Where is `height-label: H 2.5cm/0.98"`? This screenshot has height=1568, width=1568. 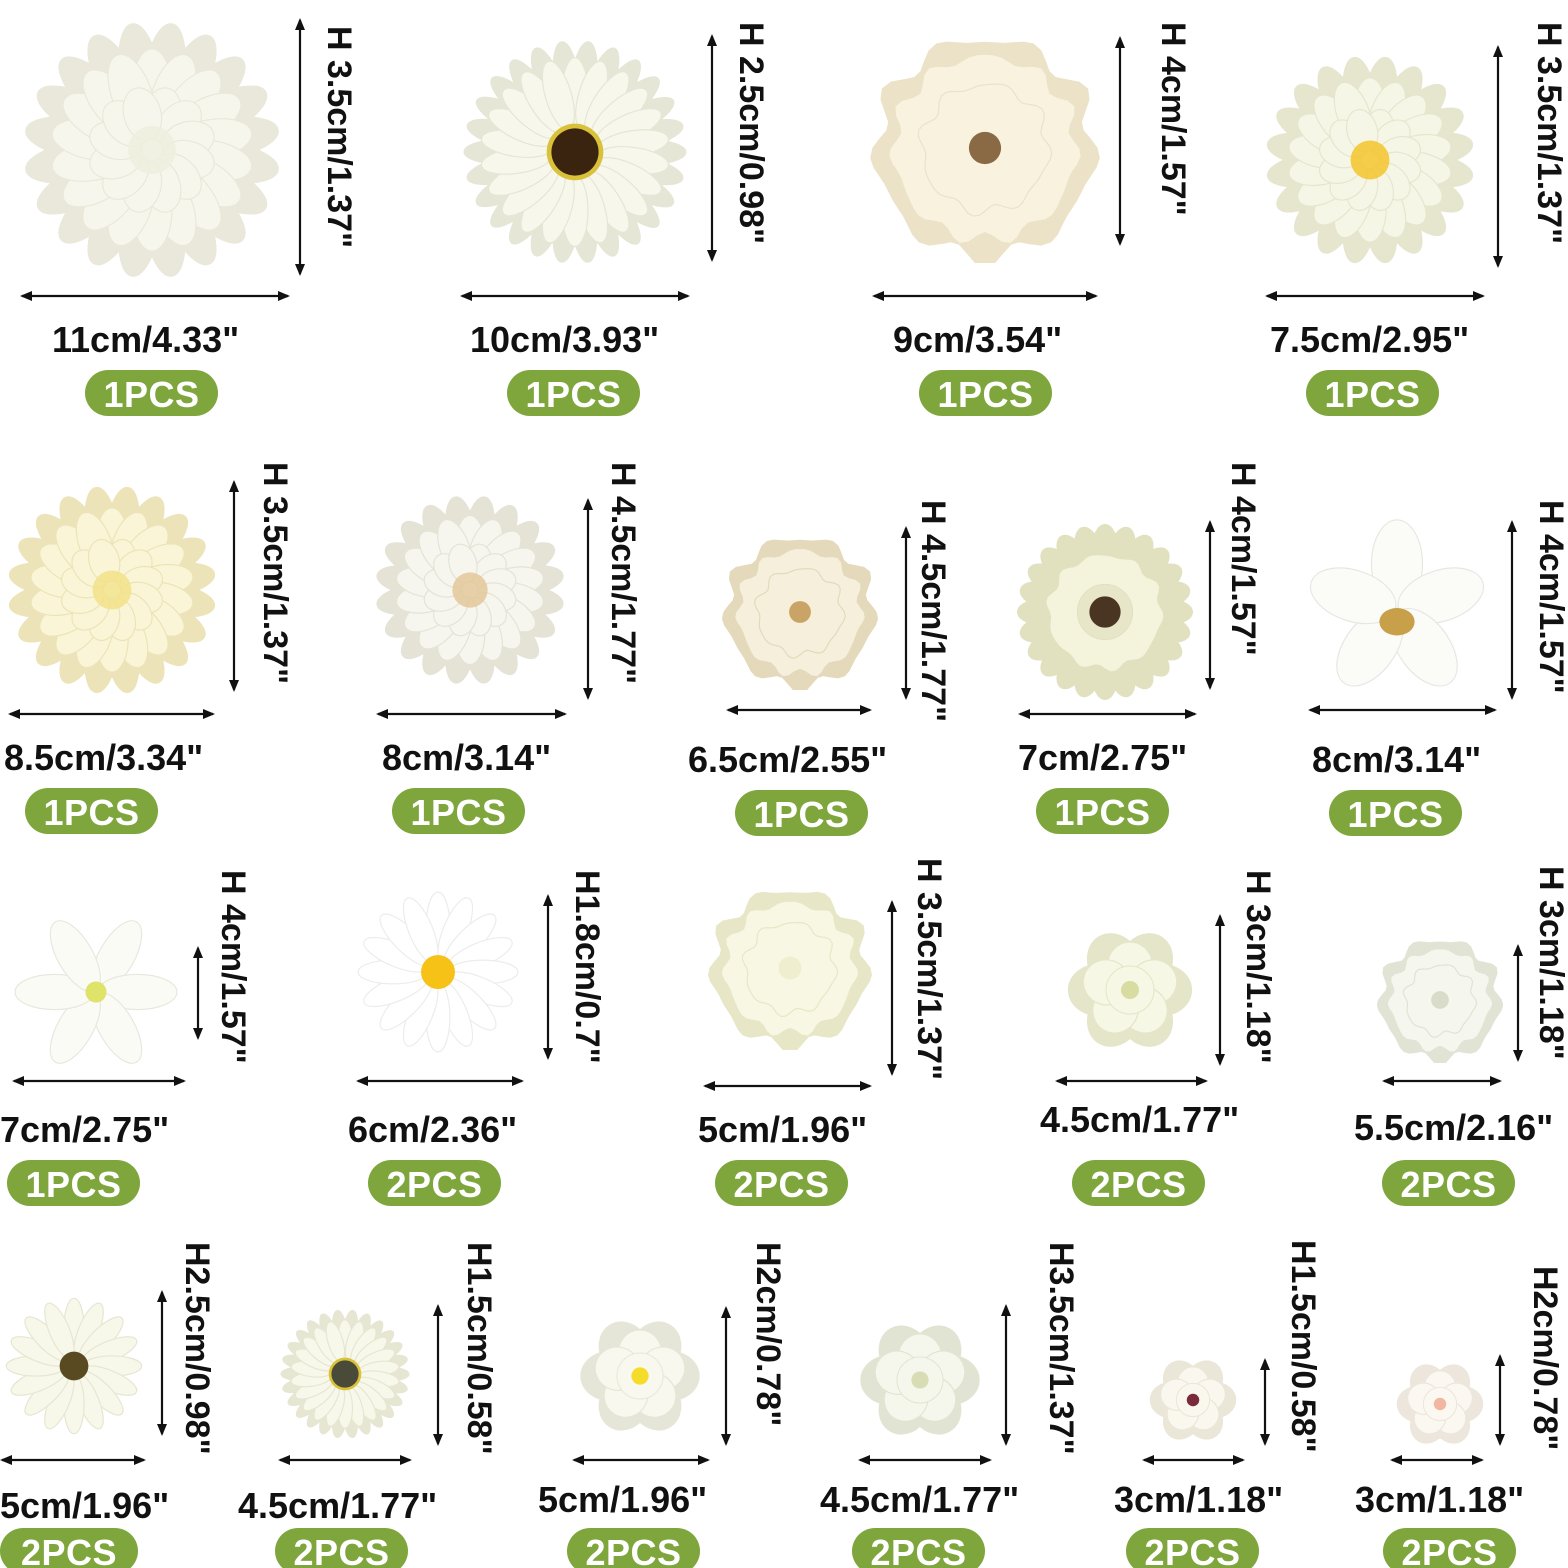
height-label: H 2.5cm/0.98" is located at coordinates (751, 133).